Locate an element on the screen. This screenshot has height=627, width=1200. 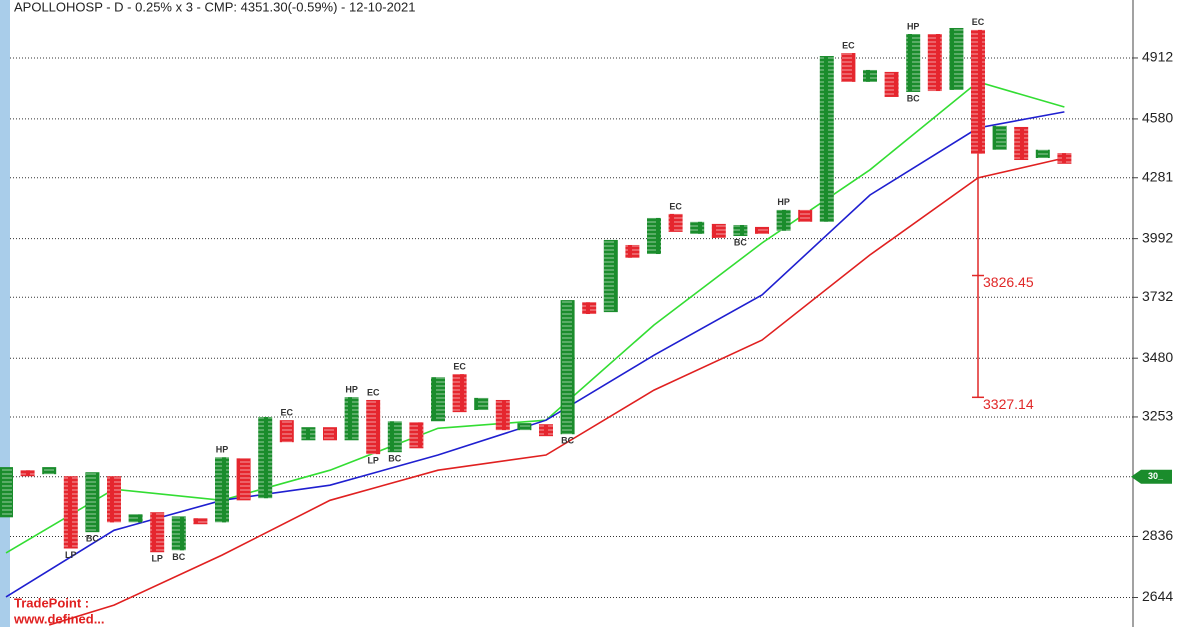
left-edge is located at coordinates (5, 313).